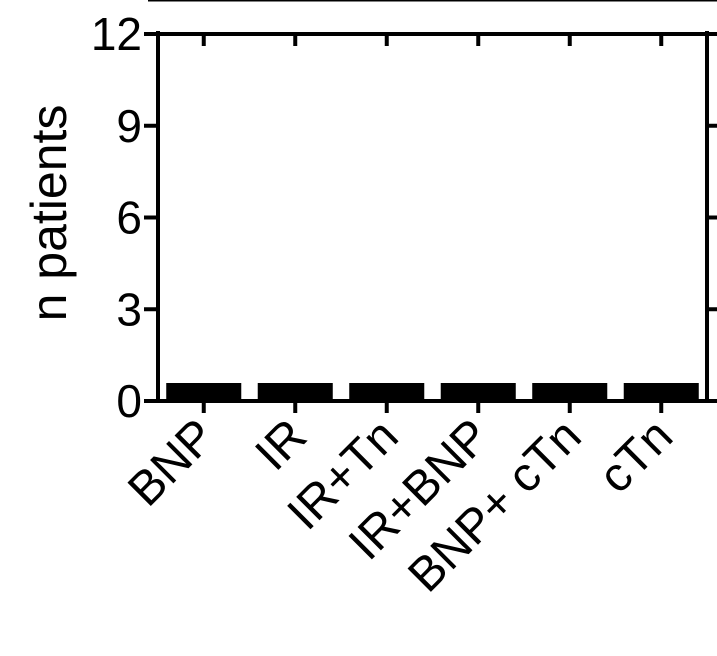  Describe the element at coordinates (281, 444) in the screenshot. I see `x-category-label: IR` at that location.